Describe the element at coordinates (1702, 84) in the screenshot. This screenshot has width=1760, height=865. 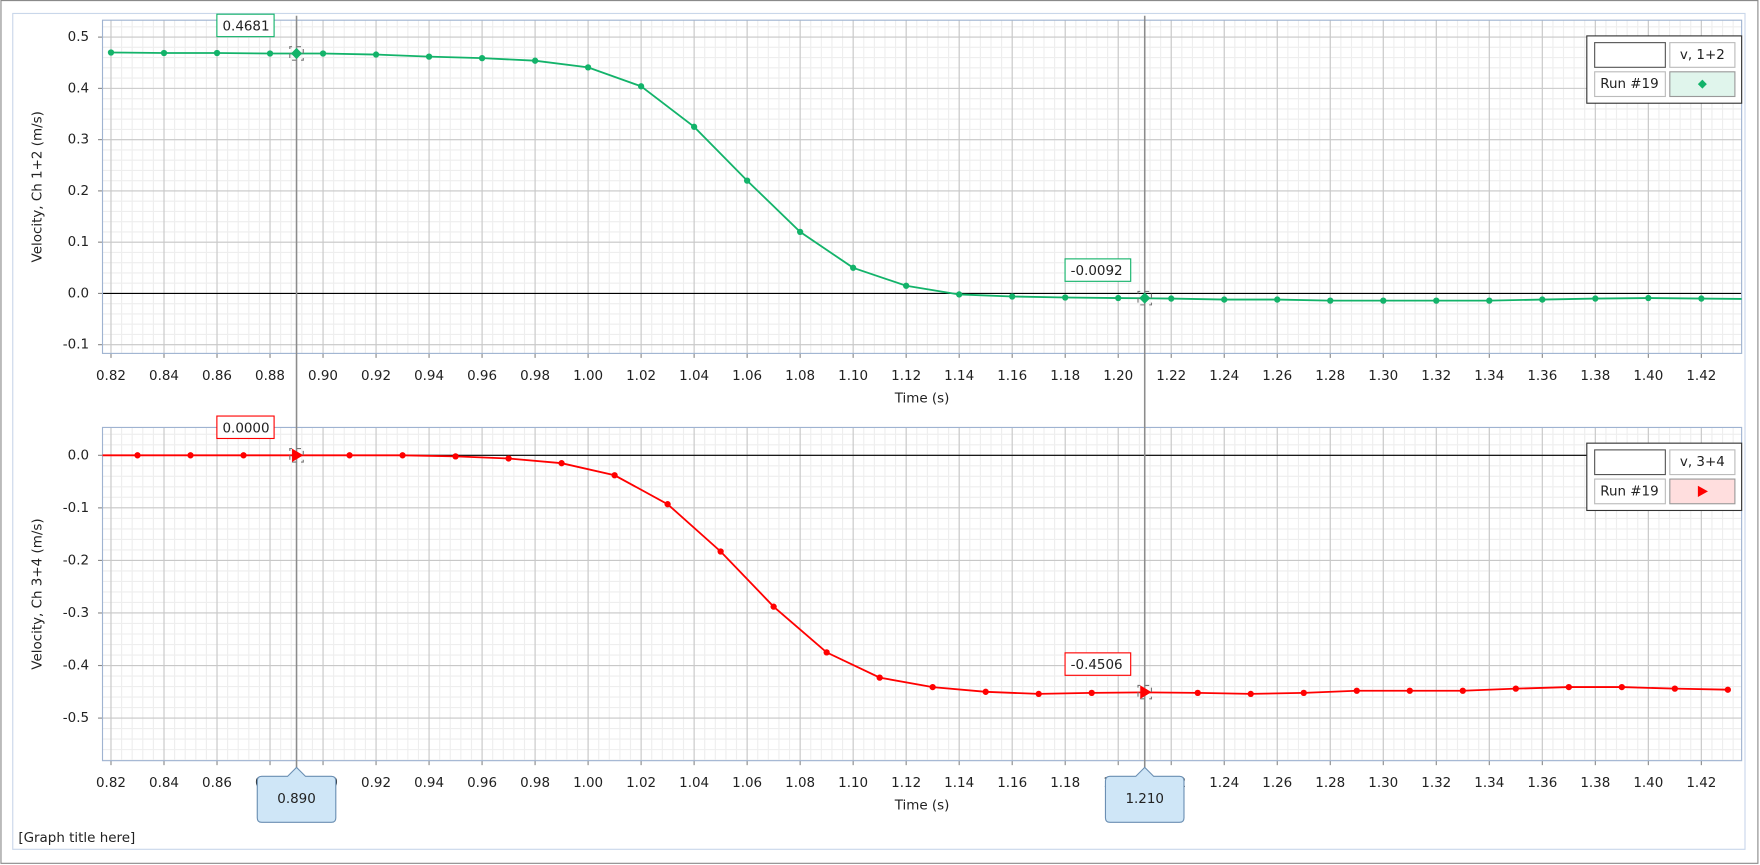
I see `legend-marker` at that location.